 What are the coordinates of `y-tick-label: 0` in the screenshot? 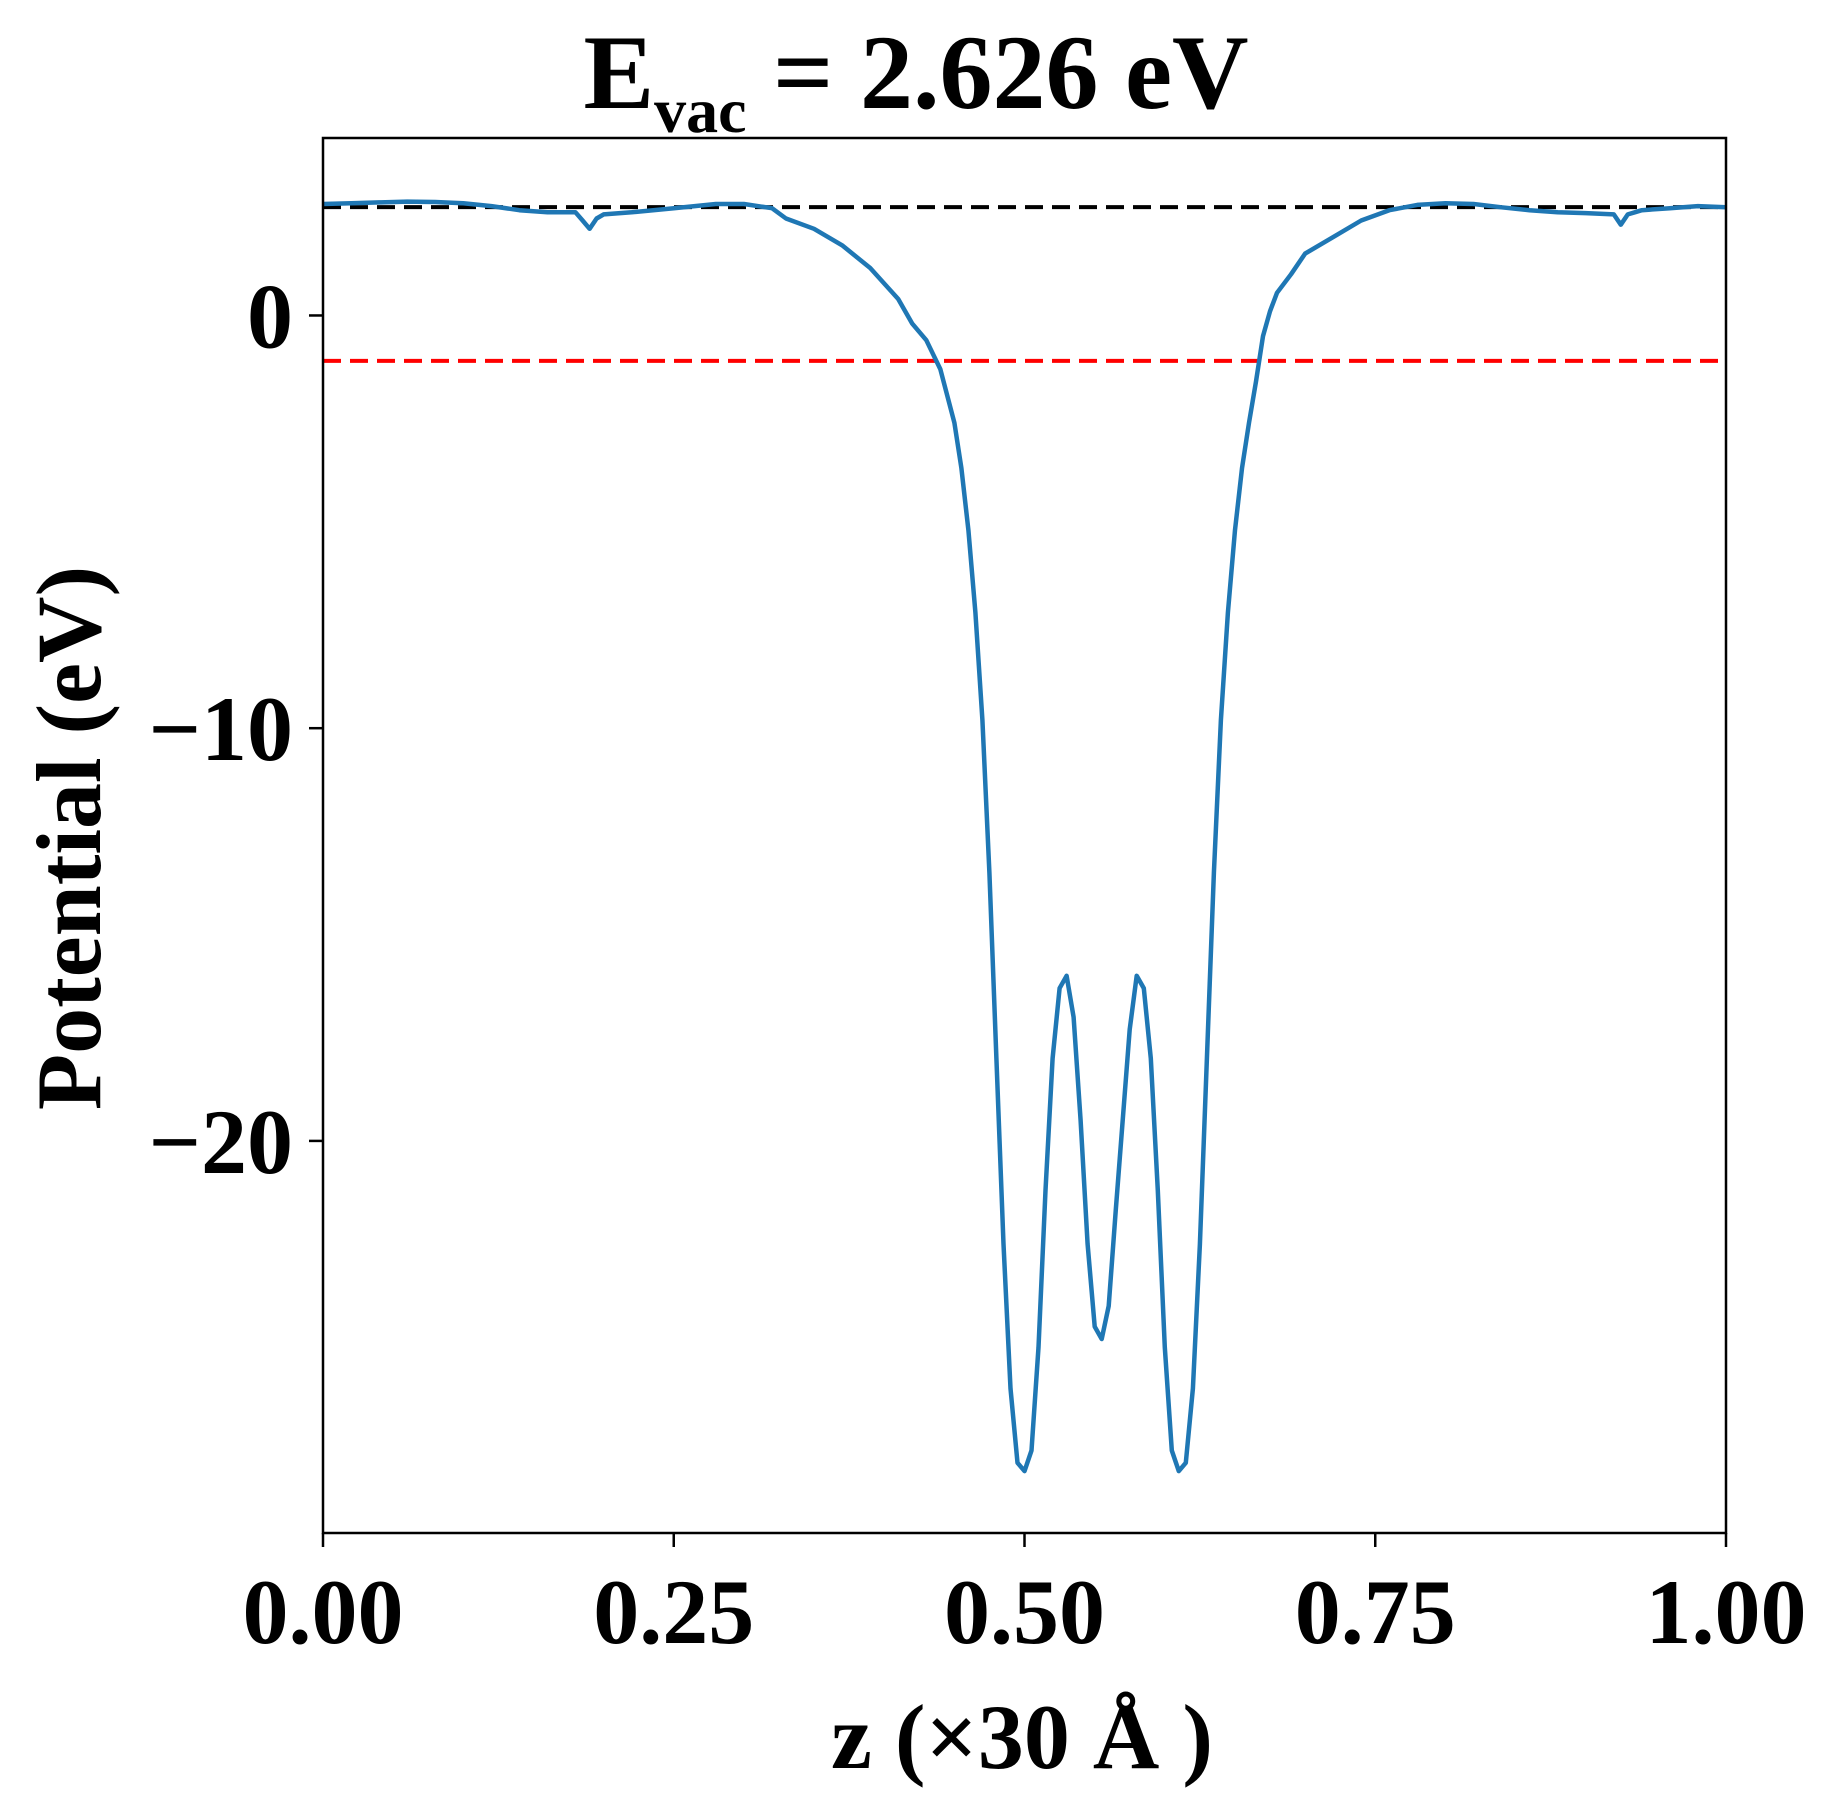 It's located at (270, 316).